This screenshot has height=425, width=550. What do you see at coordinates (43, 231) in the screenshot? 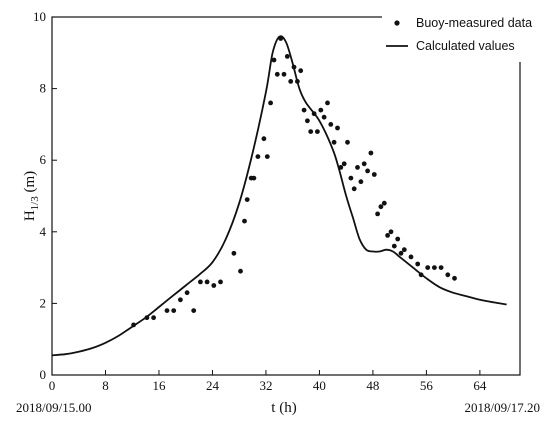
I see `y-tick-label: 4` at bounding box center [43, 231].